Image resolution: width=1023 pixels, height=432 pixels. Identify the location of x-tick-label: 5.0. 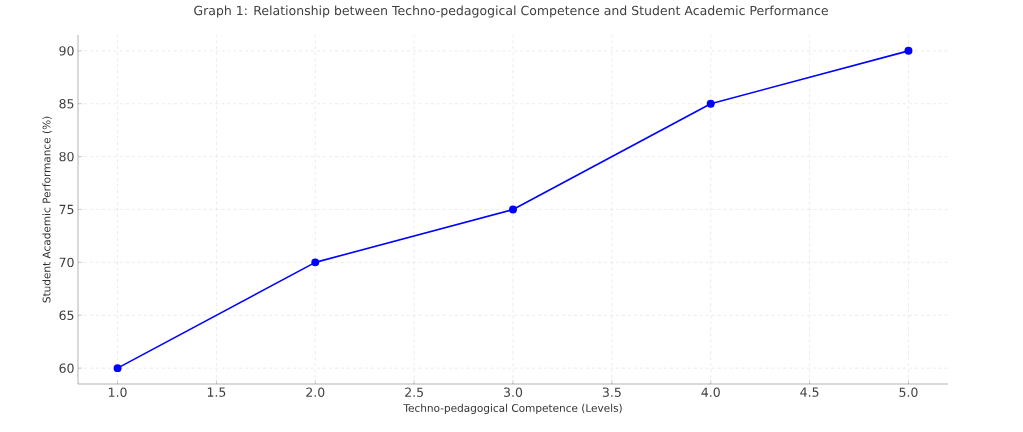
(908, 392).